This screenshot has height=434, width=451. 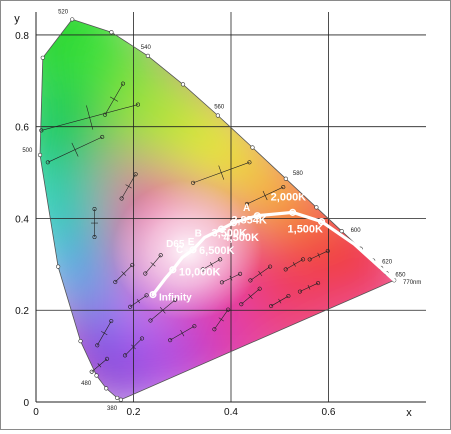 What do you see at coordinates (153, 294) in the screenshot?
I see `planck-point-infinity` at bounding box center [153, 294].